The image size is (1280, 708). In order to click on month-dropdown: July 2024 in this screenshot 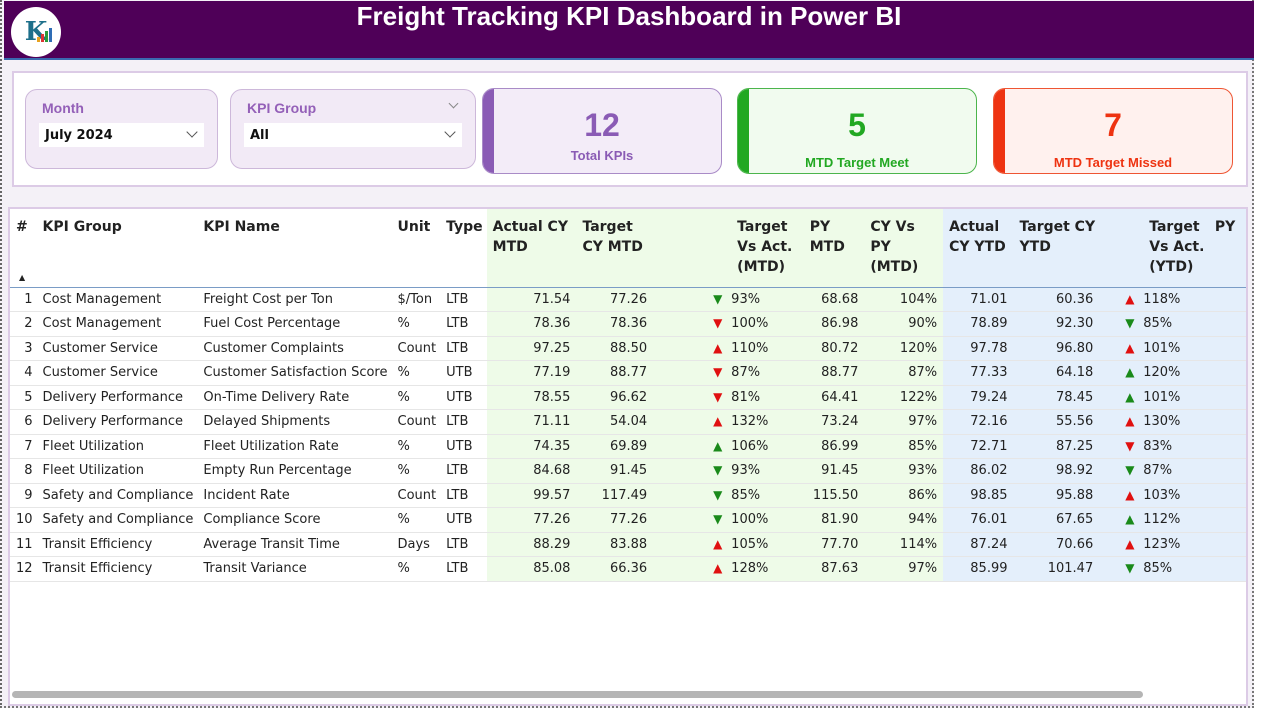, I will do `click(121, 135)`.